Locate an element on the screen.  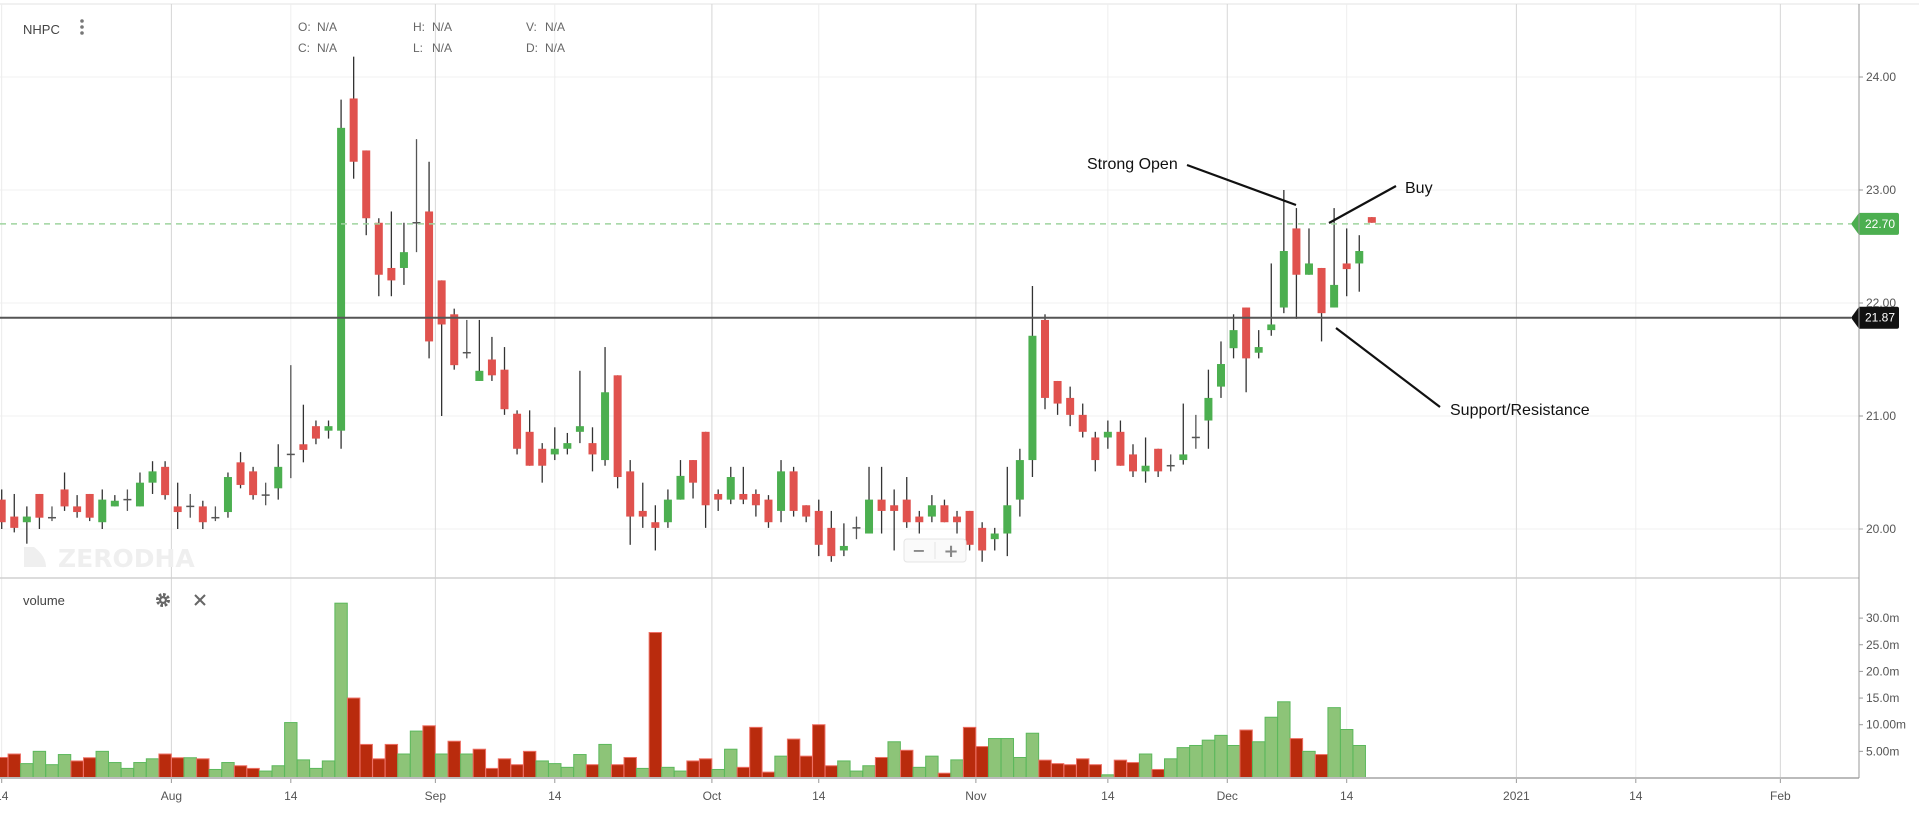
support-line-tag is located at coordinates (1875, 317).